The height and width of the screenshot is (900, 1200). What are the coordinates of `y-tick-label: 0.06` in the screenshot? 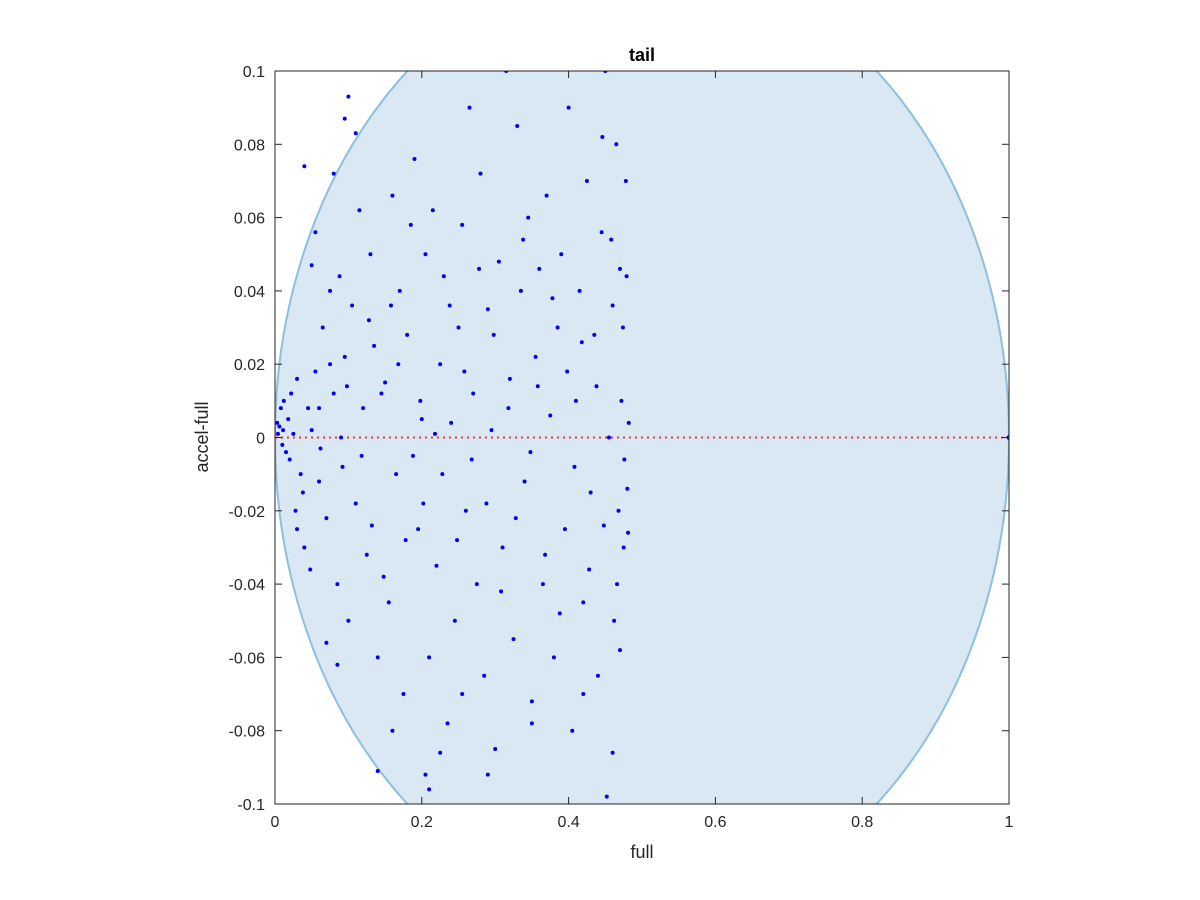 It's located at (249, 219).